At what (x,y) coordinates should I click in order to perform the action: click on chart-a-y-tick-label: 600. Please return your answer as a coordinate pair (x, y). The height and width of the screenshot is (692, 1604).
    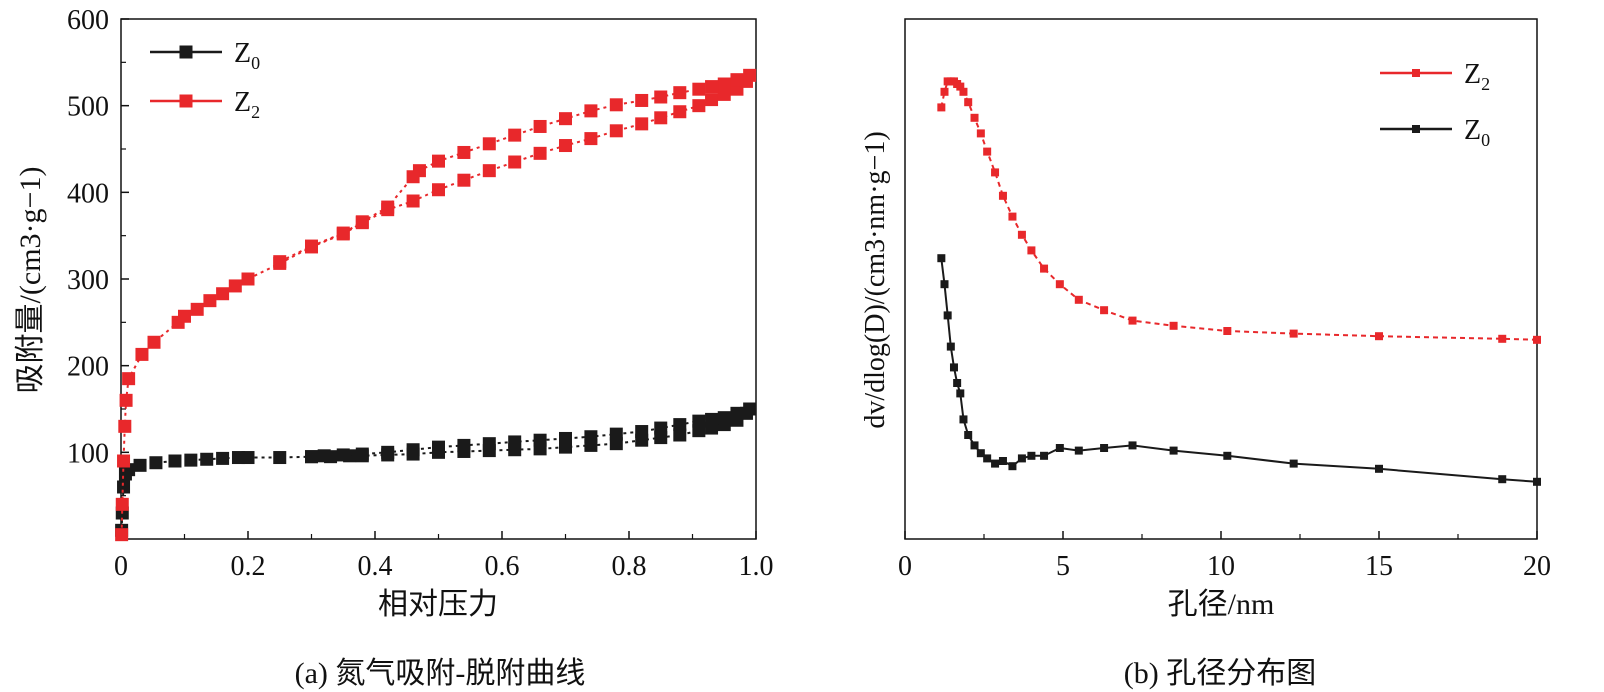
    Looking at the image, I should click on (88, 20).